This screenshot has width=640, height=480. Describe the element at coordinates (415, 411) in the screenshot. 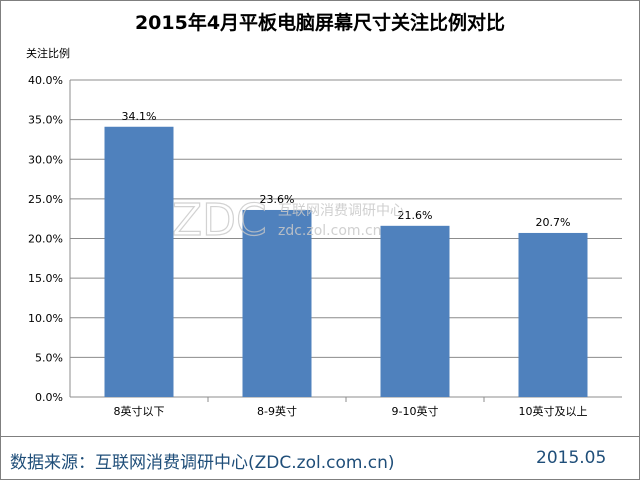

I see `x-tick-label: 9-10英寸` at that location.